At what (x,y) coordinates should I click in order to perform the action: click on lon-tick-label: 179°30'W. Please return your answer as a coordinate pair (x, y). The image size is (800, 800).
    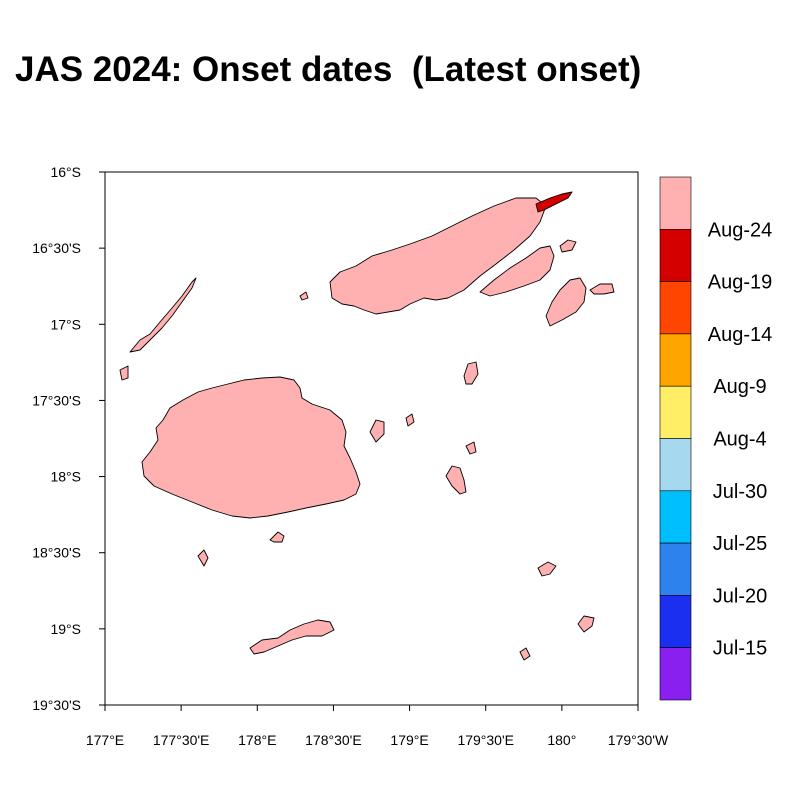
    Looking at the image, I should click on (638, 740).